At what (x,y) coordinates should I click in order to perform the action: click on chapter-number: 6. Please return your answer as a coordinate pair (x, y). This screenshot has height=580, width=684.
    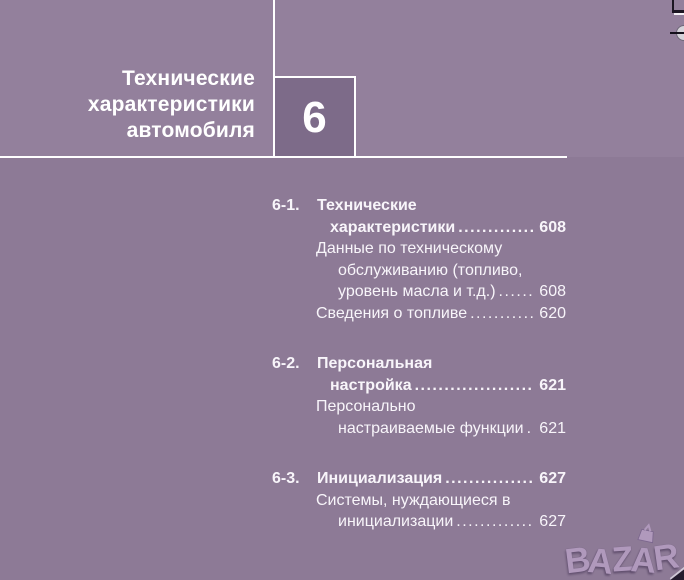
    Looking at the image, I should click on (314, 117).